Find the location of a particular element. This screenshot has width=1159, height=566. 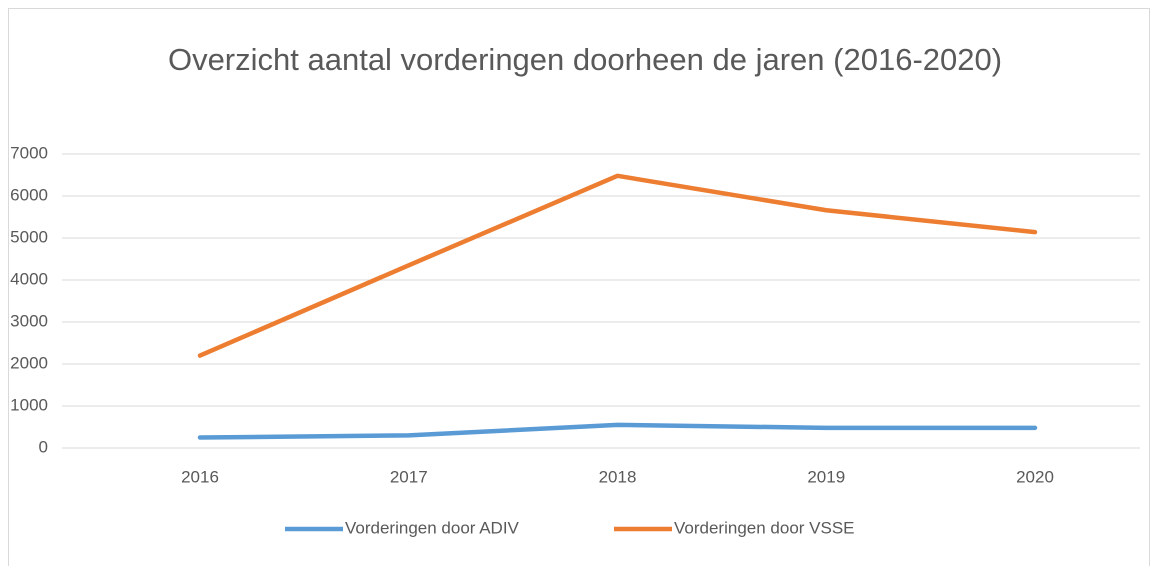

y-tick-label: 4000 is located at coordinates (29, 278).